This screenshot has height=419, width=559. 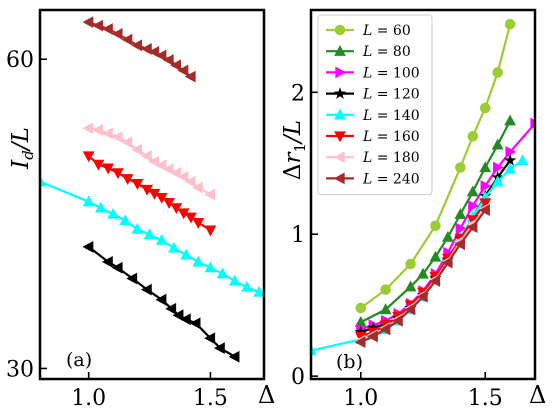 I want to click on panel-a-series-1-line, so click(x=150, y=237).